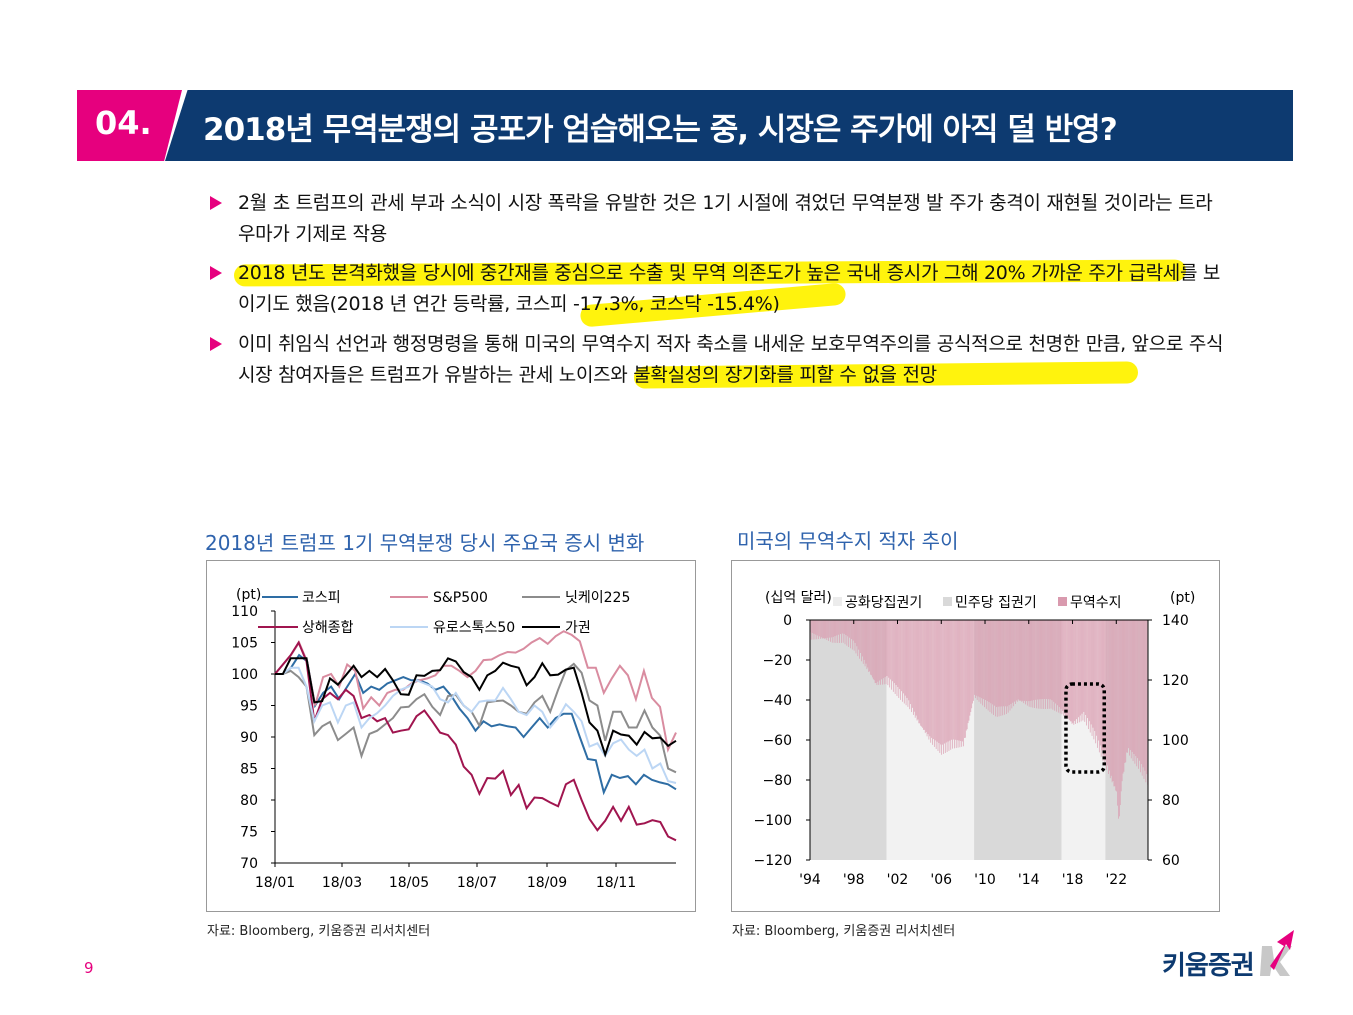  I want to click on legend-label: 민주당 집권기, so click(996, 603).